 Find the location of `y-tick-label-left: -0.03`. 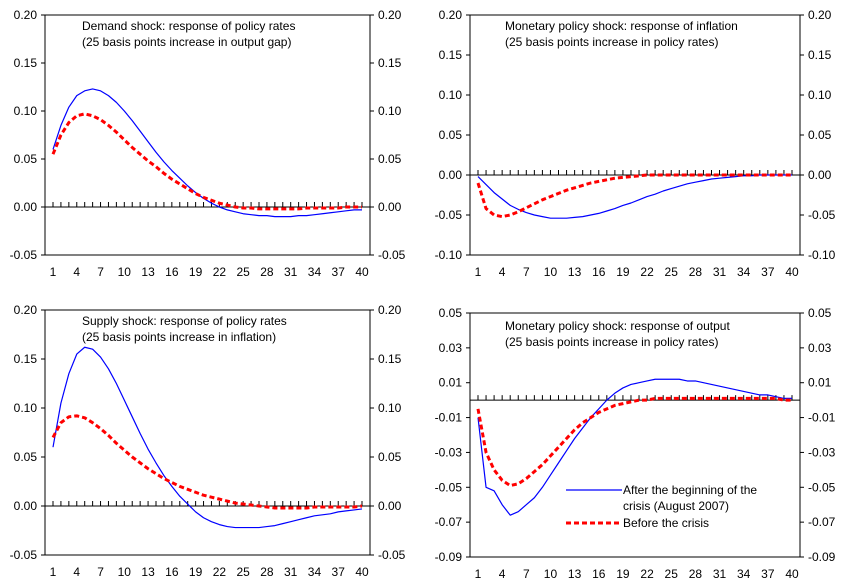

y-tick-label-left: -0.03 is located at coordinates (449, 452).